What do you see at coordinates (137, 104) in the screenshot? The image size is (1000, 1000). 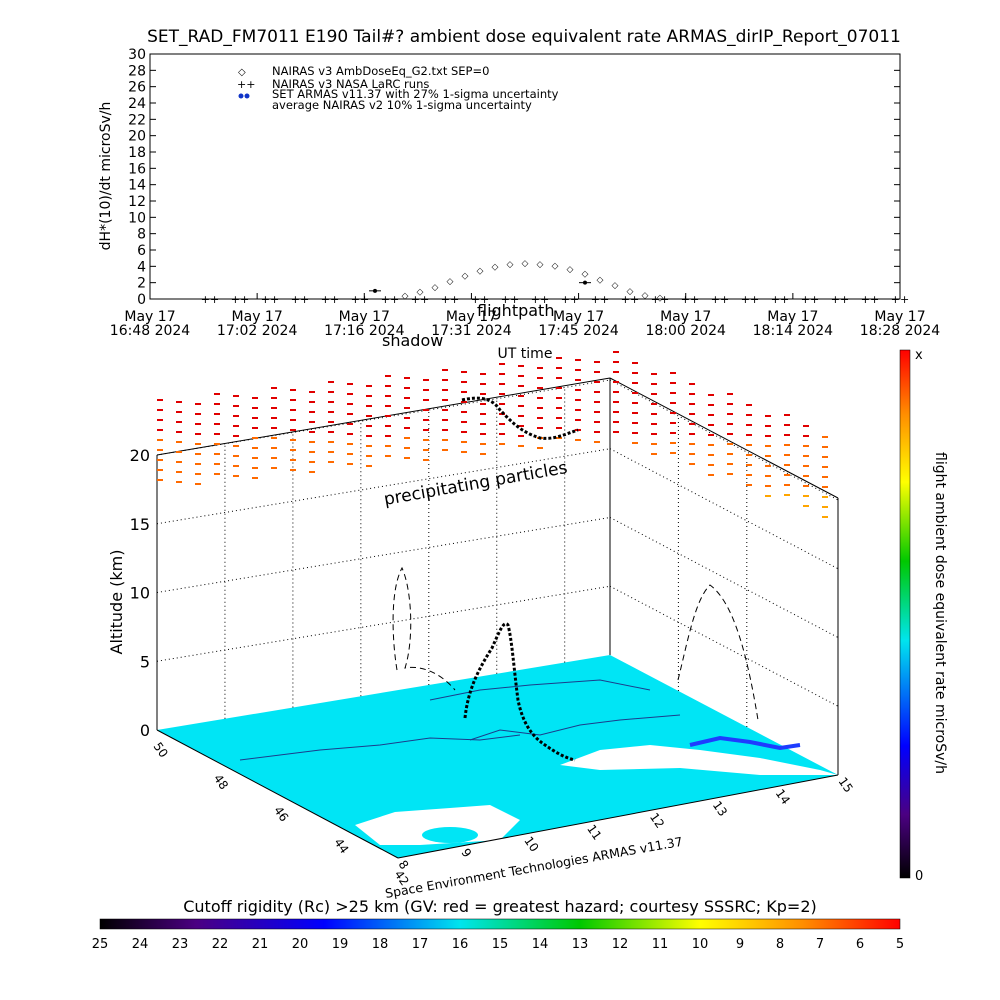 I see `y-tick-label: 24` at bounding box center [137, 104].